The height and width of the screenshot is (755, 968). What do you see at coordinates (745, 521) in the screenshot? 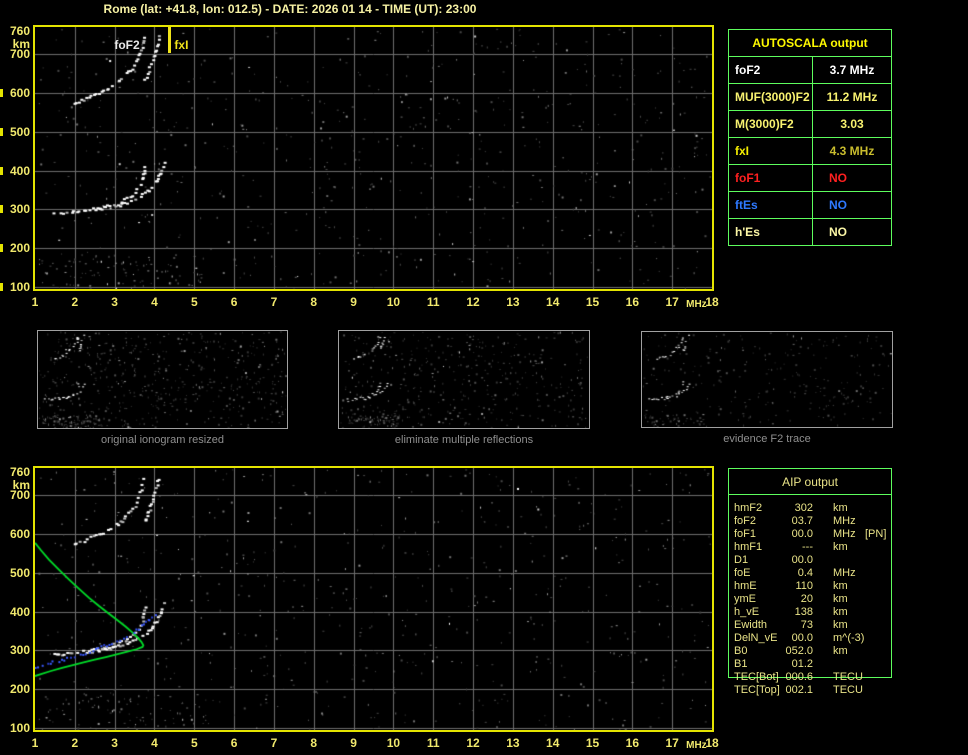
I see `aip-row-label: foF2` at bounding box center [745, 521].